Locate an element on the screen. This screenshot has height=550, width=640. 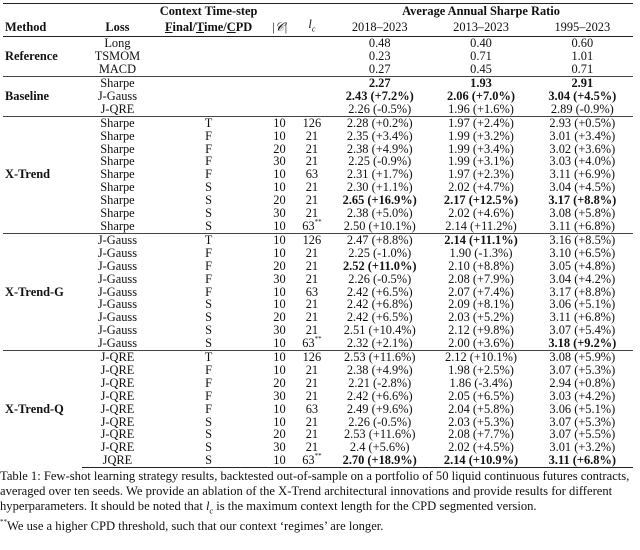
sharpe-value: 3.08 (+5.8%) is located at coordinates (582, 213).